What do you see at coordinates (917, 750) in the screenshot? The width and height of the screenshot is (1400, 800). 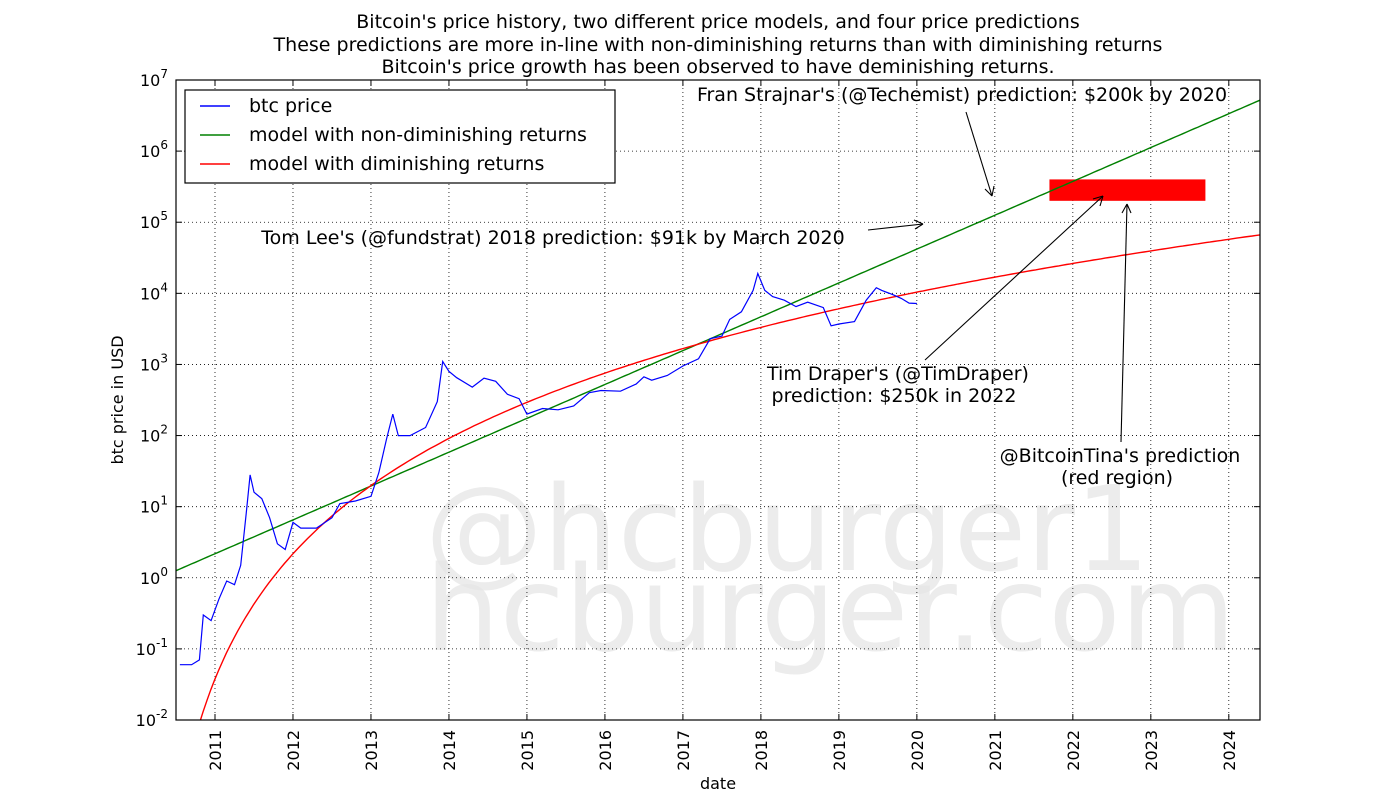 I see `x-tick-label: 2020` at bounding box center [917, 750].